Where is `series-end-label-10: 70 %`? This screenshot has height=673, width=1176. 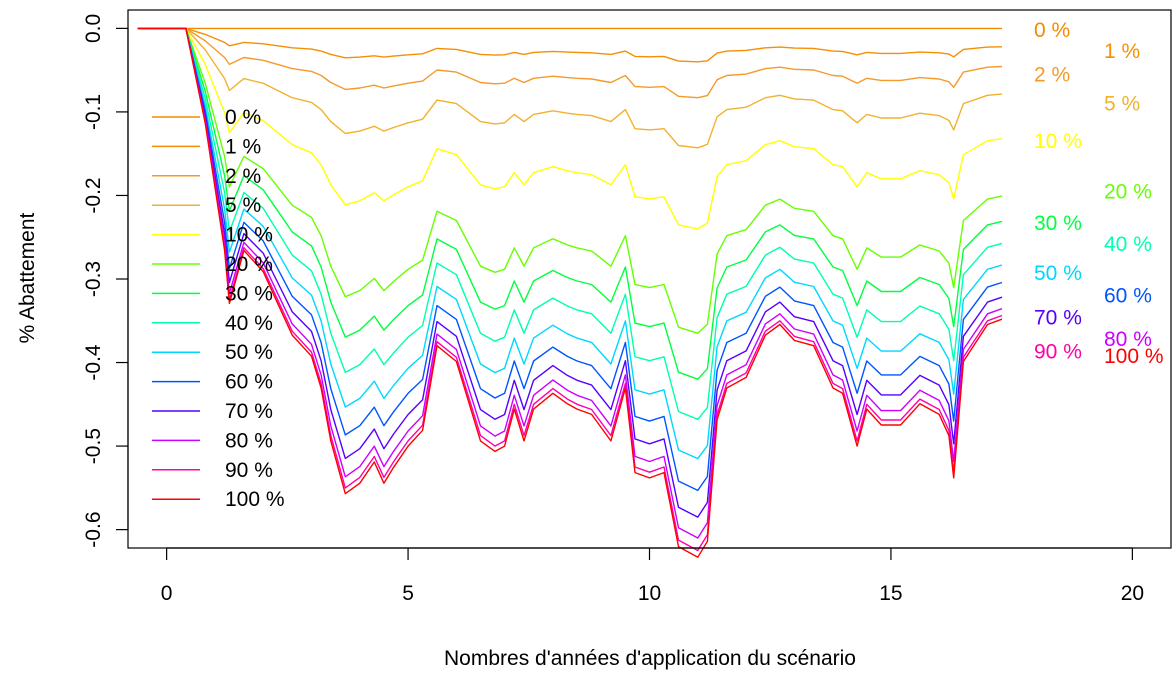
series-end-label-10: 70 % is located at coordinates (1058, 317).